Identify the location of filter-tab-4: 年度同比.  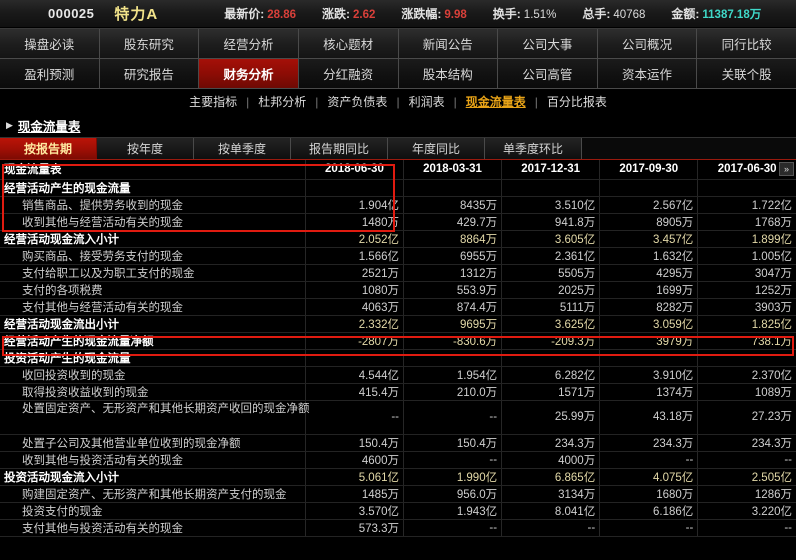
(436, 148).